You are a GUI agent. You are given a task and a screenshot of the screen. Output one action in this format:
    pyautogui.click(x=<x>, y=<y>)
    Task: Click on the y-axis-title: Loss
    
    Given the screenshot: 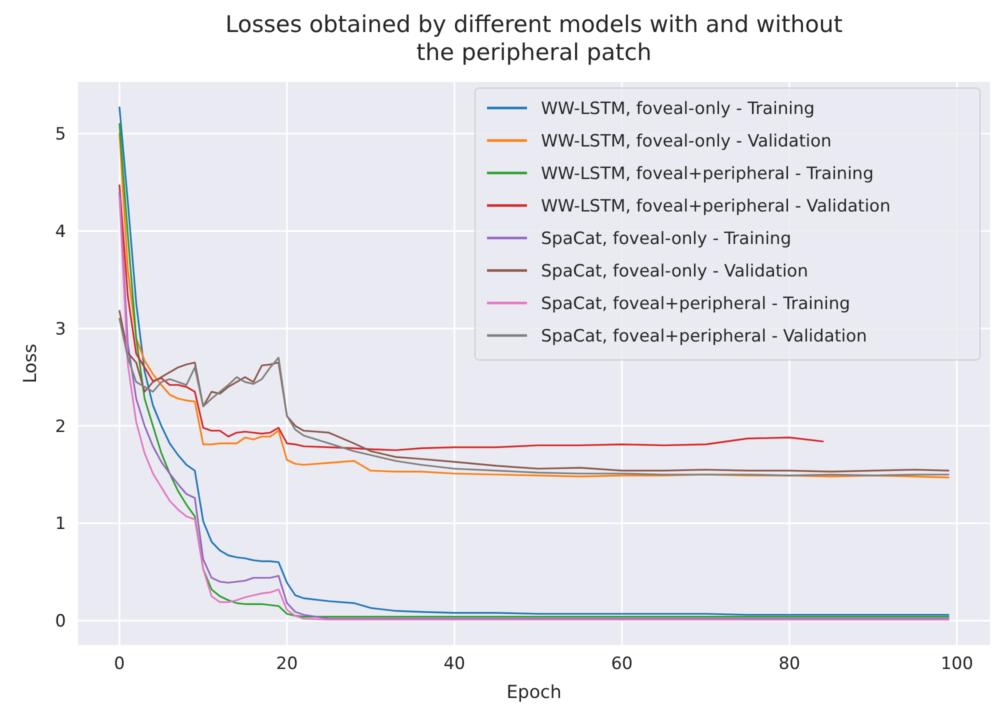 What is the action you would take?
    pyautogui.click(x=30, y=364)
    